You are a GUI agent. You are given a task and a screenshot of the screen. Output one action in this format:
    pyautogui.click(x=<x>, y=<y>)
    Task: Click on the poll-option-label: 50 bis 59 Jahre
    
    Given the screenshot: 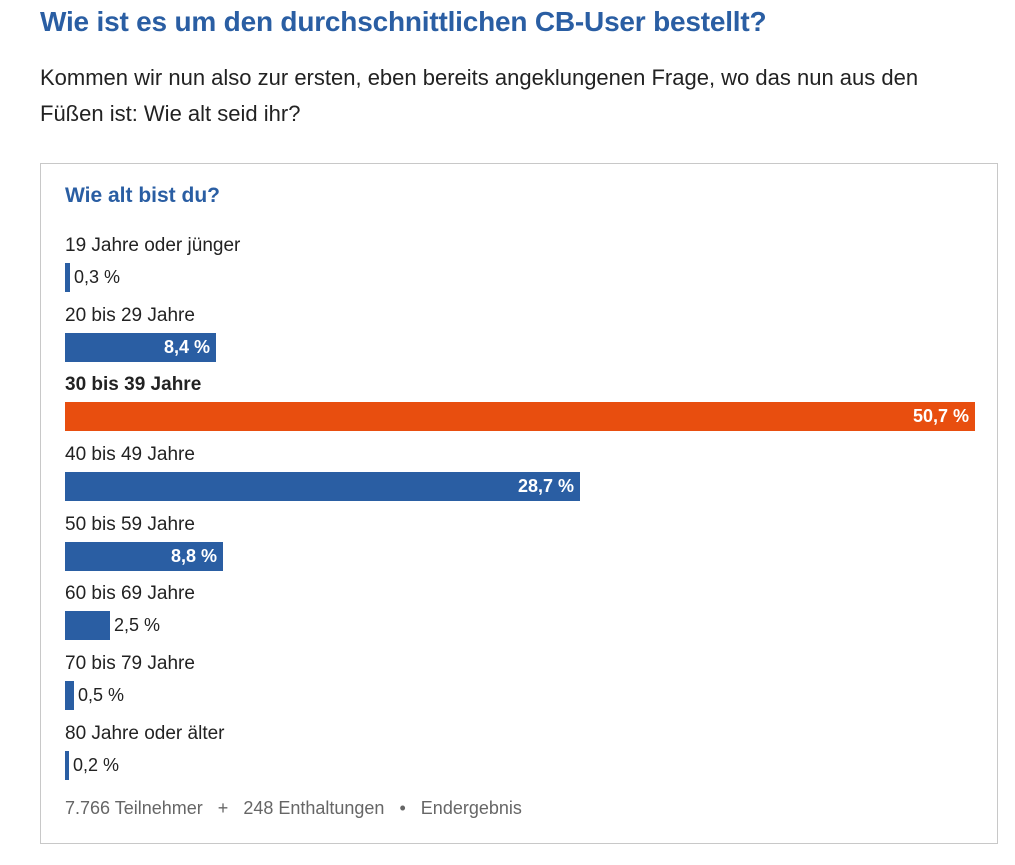 What is the action you would take?
    pyautogui.click(x=130, y=524)
    